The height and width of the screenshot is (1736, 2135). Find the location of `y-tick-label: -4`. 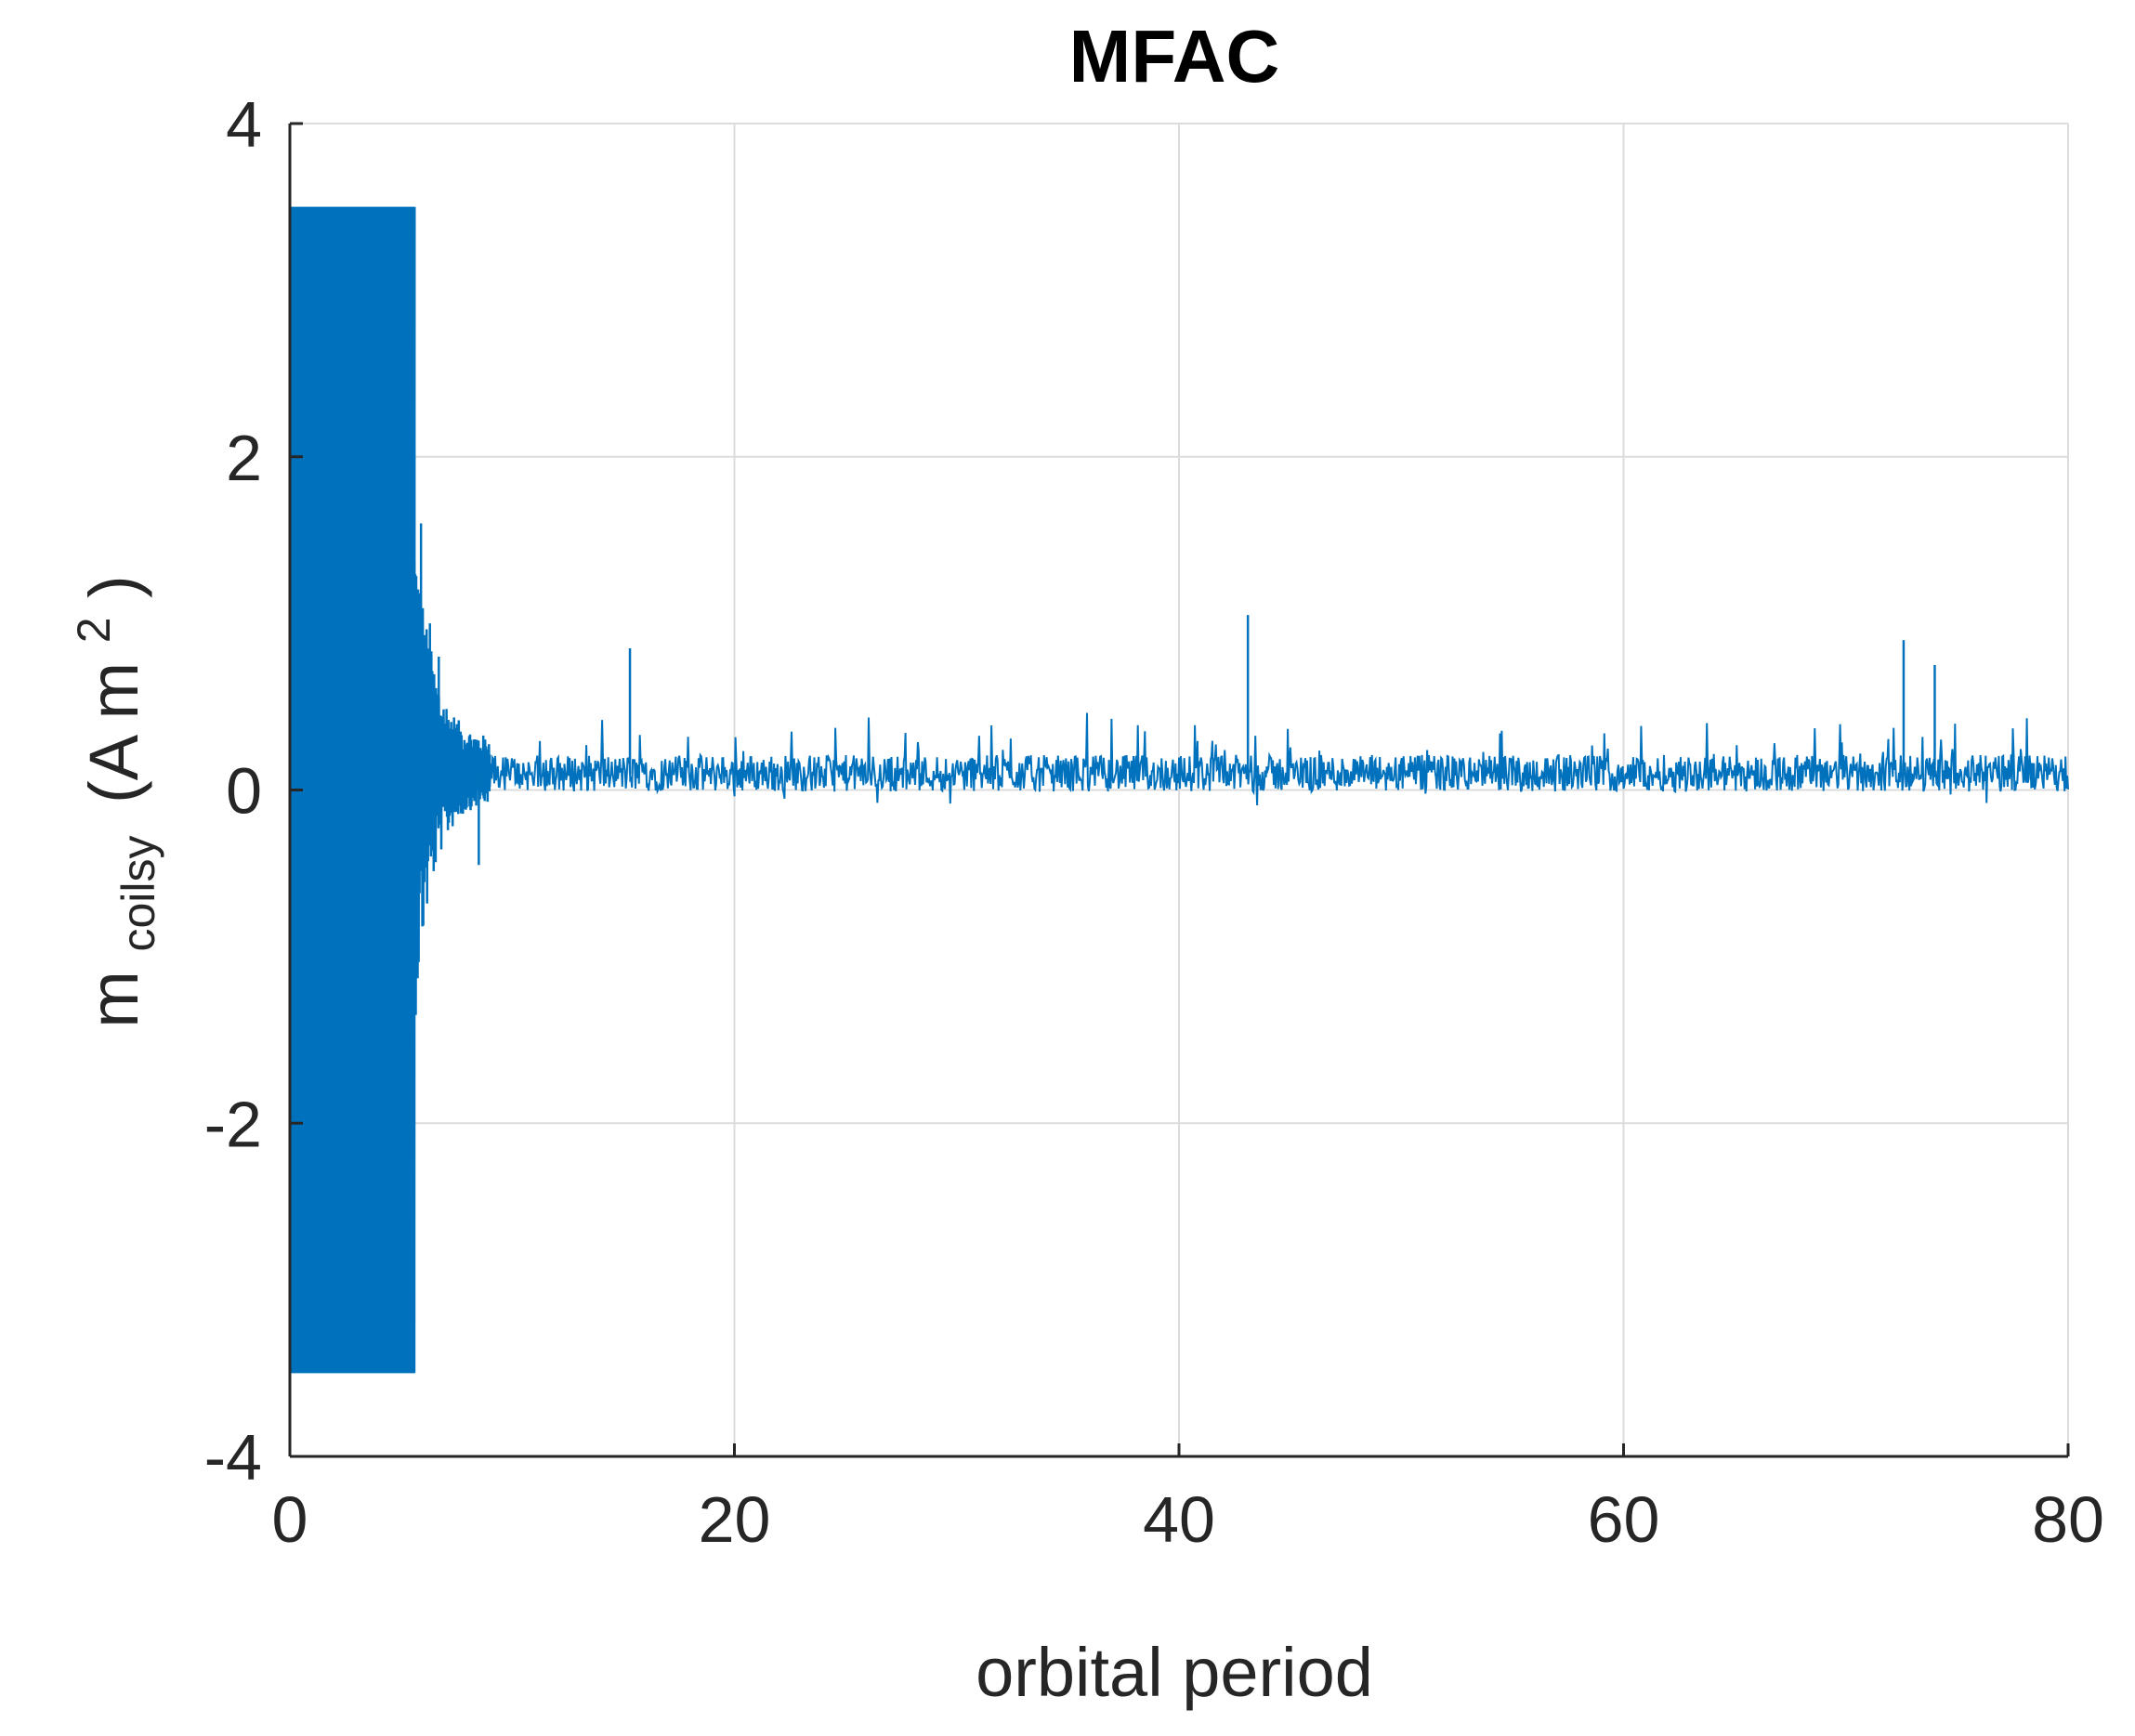

y-tick-label: -4 is located at coordinates (233, 1457).